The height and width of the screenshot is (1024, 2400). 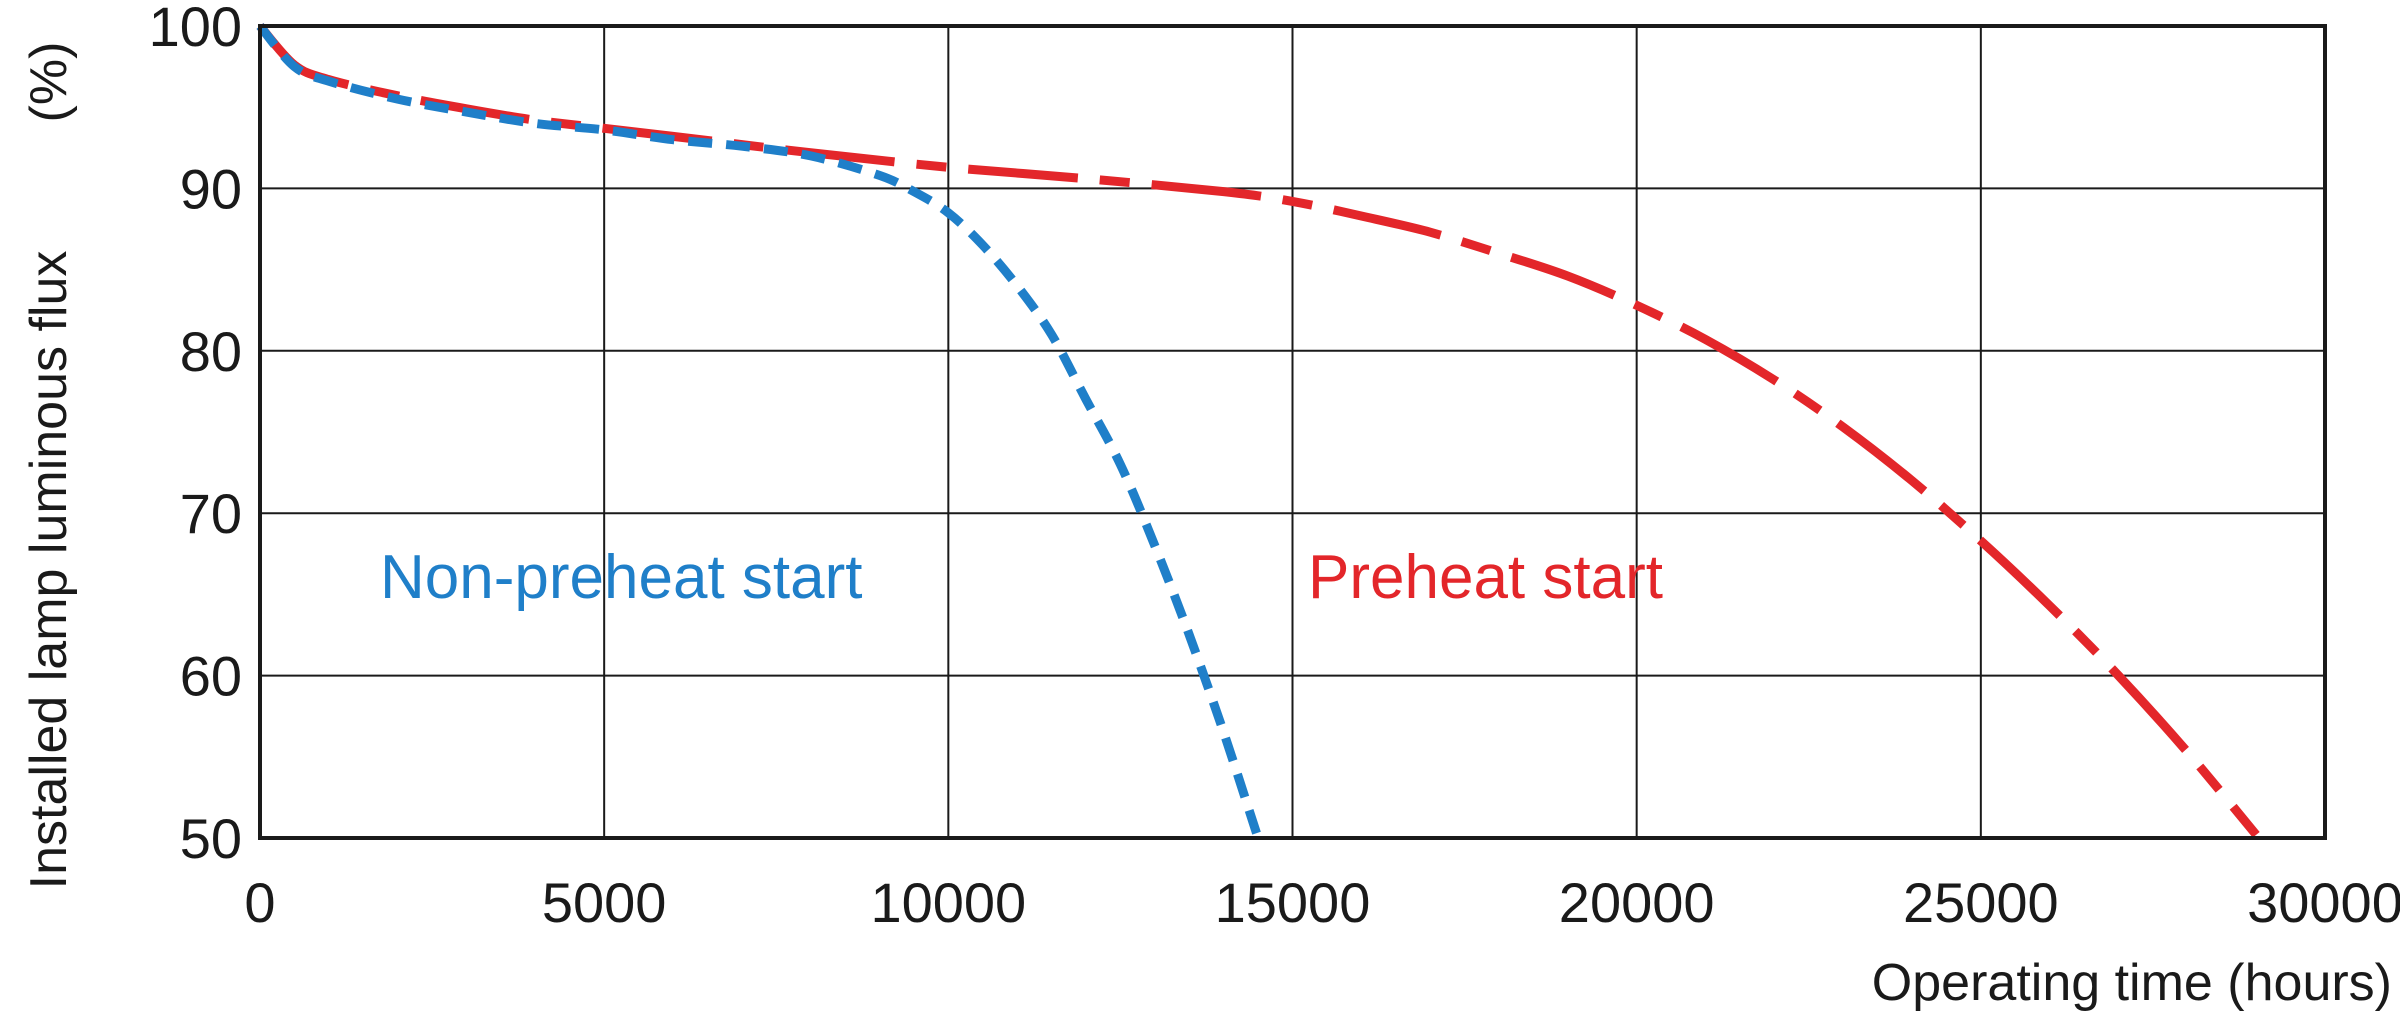 What do you see at coordinates (195, 435) in the screenshot?
I see `y-tick-labels: 50 60 70 80 90 100` at bounding box center [195, 435].